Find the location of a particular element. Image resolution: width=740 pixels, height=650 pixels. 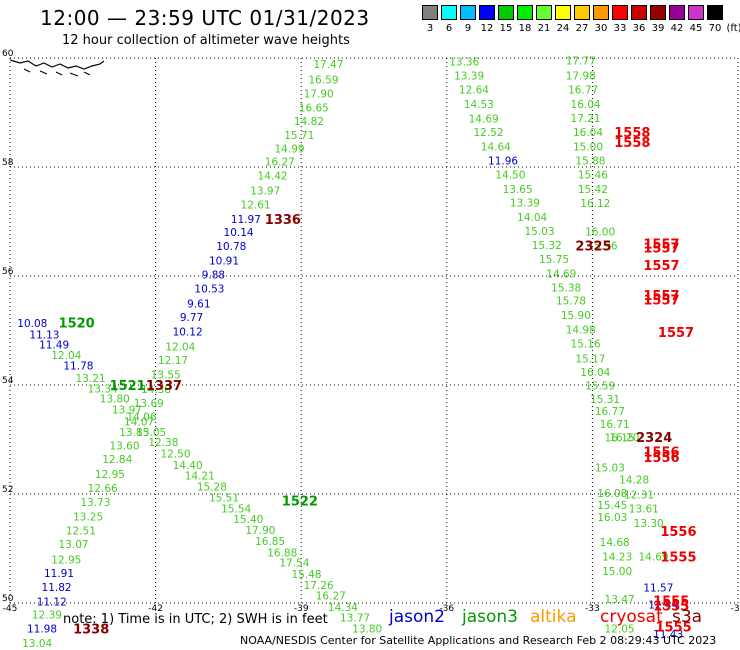

wave-height-value: 13.65 is located at coordinates (518, 190).